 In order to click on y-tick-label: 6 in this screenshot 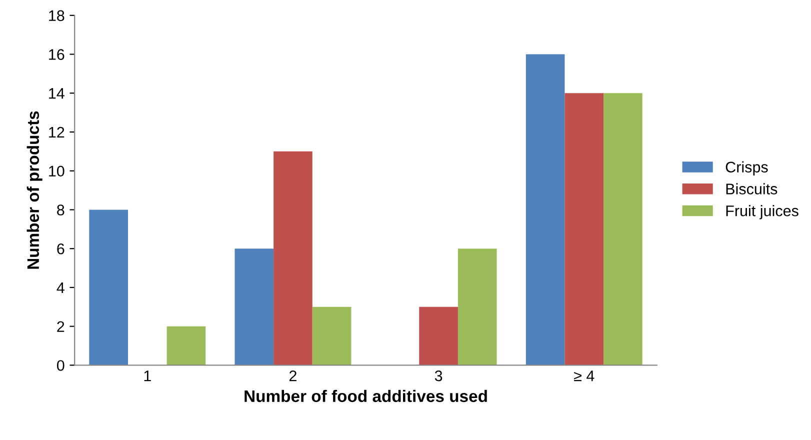, I will do `click(60, 248)`.